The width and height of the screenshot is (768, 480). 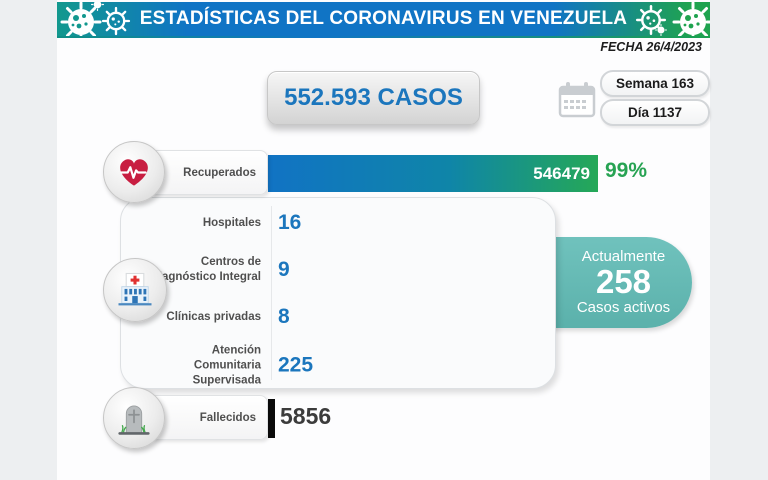 I want to click on total-cases-value: 552.593 CASOS, so click(x=373, y=97).